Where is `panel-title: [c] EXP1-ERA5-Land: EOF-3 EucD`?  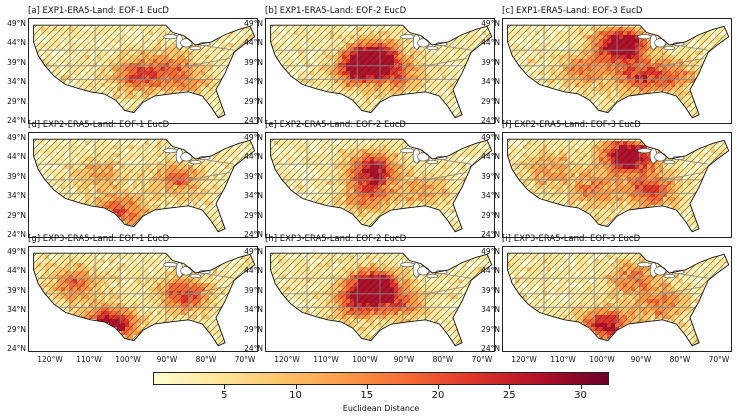
panel-title: [c] EXP1-ERA5-Land: EOF-3 EucD is located at coordinates (572, 11).